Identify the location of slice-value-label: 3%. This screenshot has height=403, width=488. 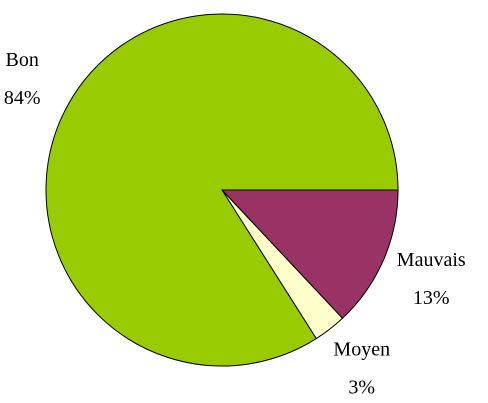
(361, 388).